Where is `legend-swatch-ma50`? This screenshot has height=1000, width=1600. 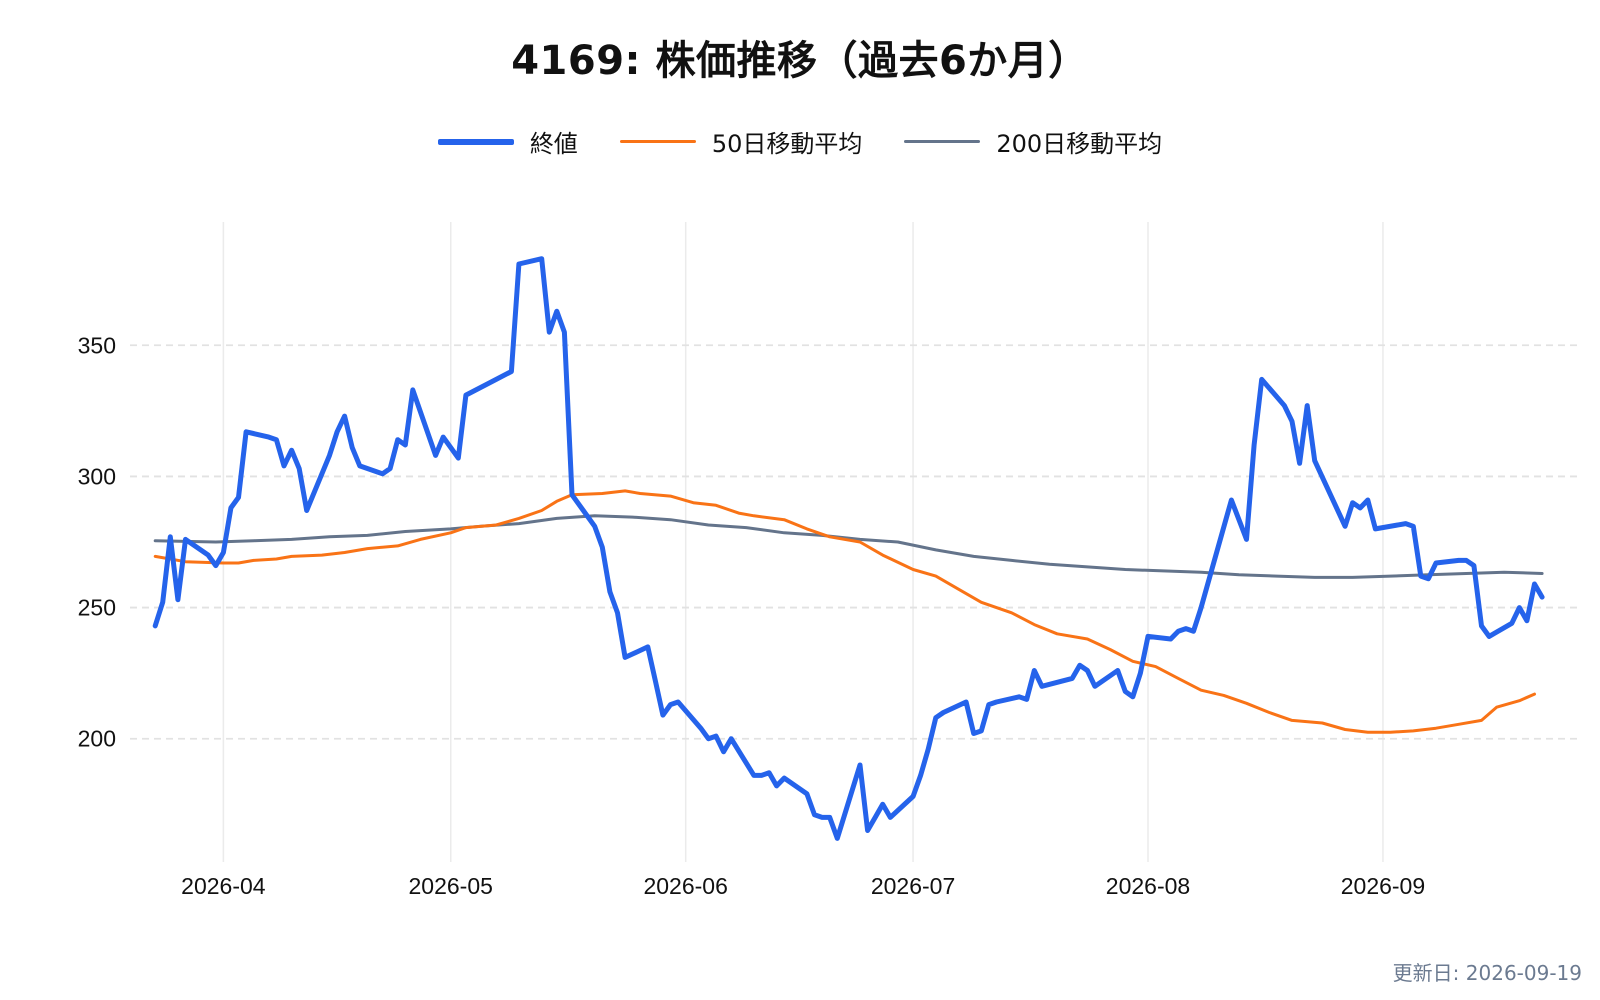
legend-swatch-ma50 is located at coordinates (657, 141).